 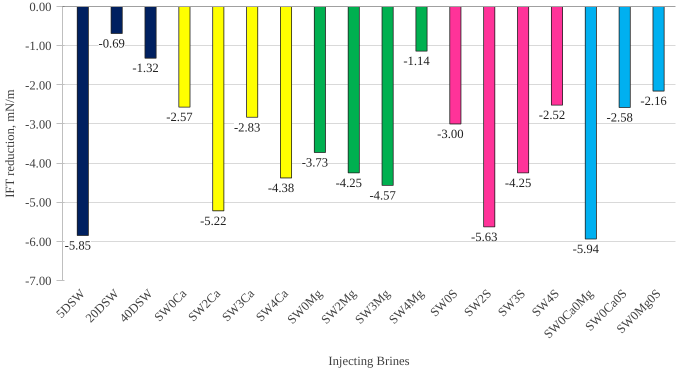 I want to click on data-label: -2.16, so click(x=653, y=101).